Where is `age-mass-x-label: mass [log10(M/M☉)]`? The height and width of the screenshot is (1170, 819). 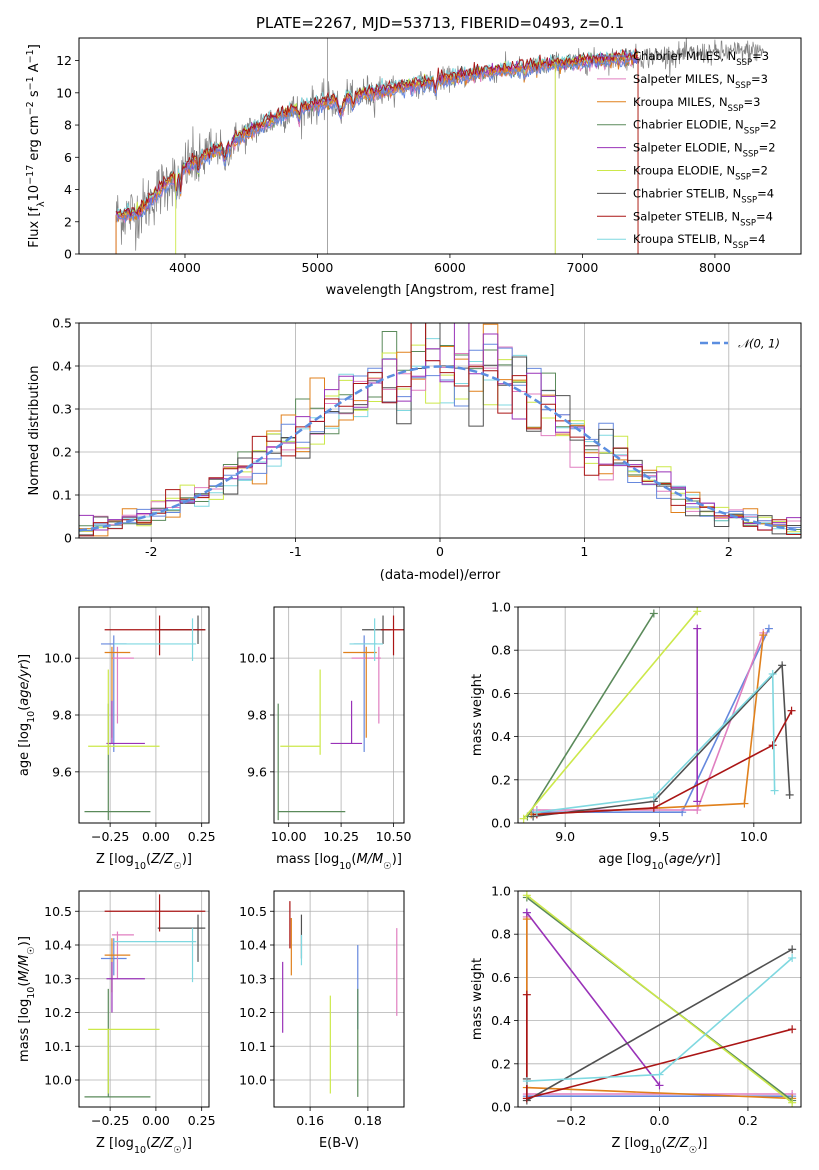 age-mass-x-label: mass [log10(M/M☉)] is located at coordinates (339, 862).